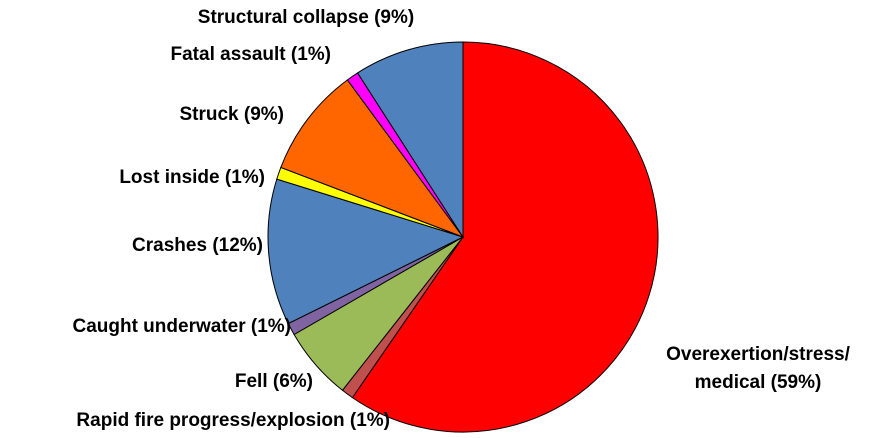 The width and height of the screenshot is (878, 438). Describe the element at coordinates (273, 381) in the screenshot. I see `slice-label: Fell (6%)` at that location.